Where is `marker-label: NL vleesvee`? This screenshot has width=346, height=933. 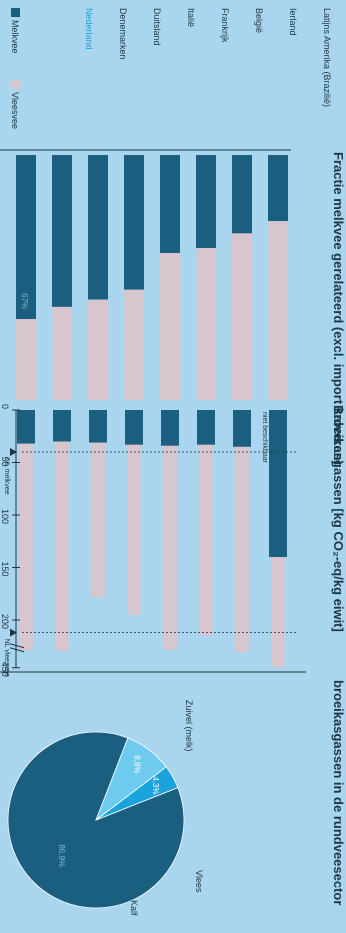 marker-label: NL vleesvee is located at coordinates (6, 658).